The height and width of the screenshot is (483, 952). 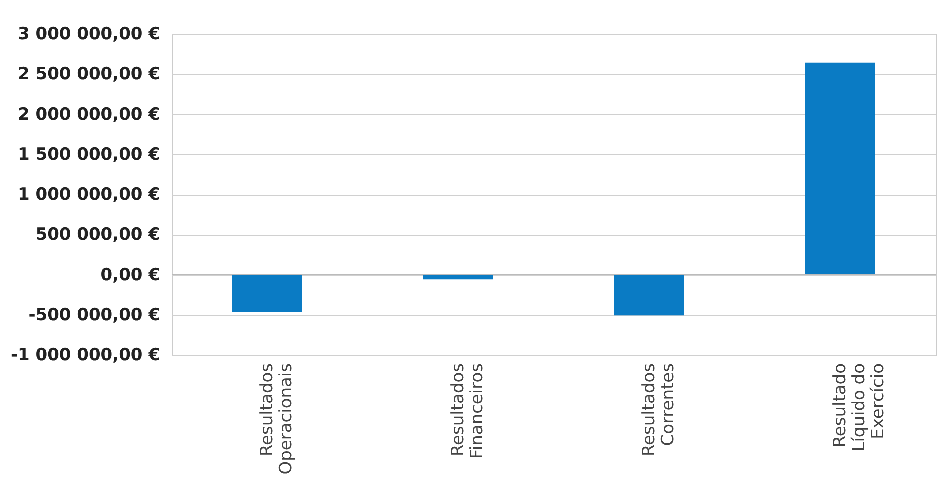 I want to click on y-tick-label: -1 000 000,00 €, so click(x=85, y=356).